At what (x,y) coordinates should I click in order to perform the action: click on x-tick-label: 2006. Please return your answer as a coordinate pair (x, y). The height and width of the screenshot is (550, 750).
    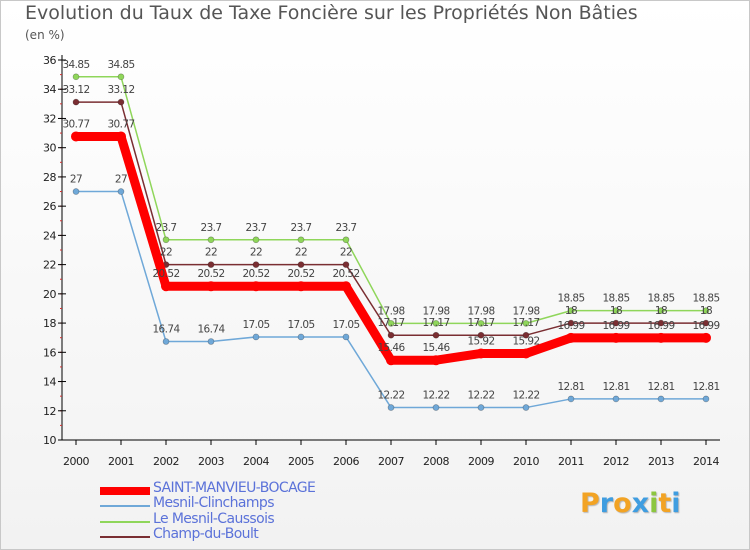
    Looking at the image, I should click on (346, 461).